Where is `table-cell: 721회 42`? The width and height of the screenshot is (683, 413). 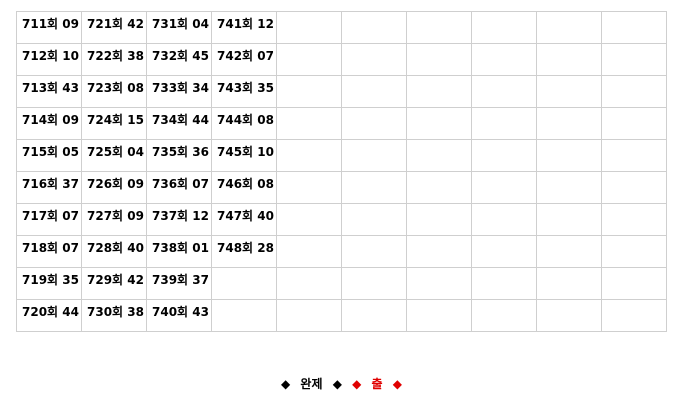 table-cell: 721회 42 is located at coordinates (114, 27).